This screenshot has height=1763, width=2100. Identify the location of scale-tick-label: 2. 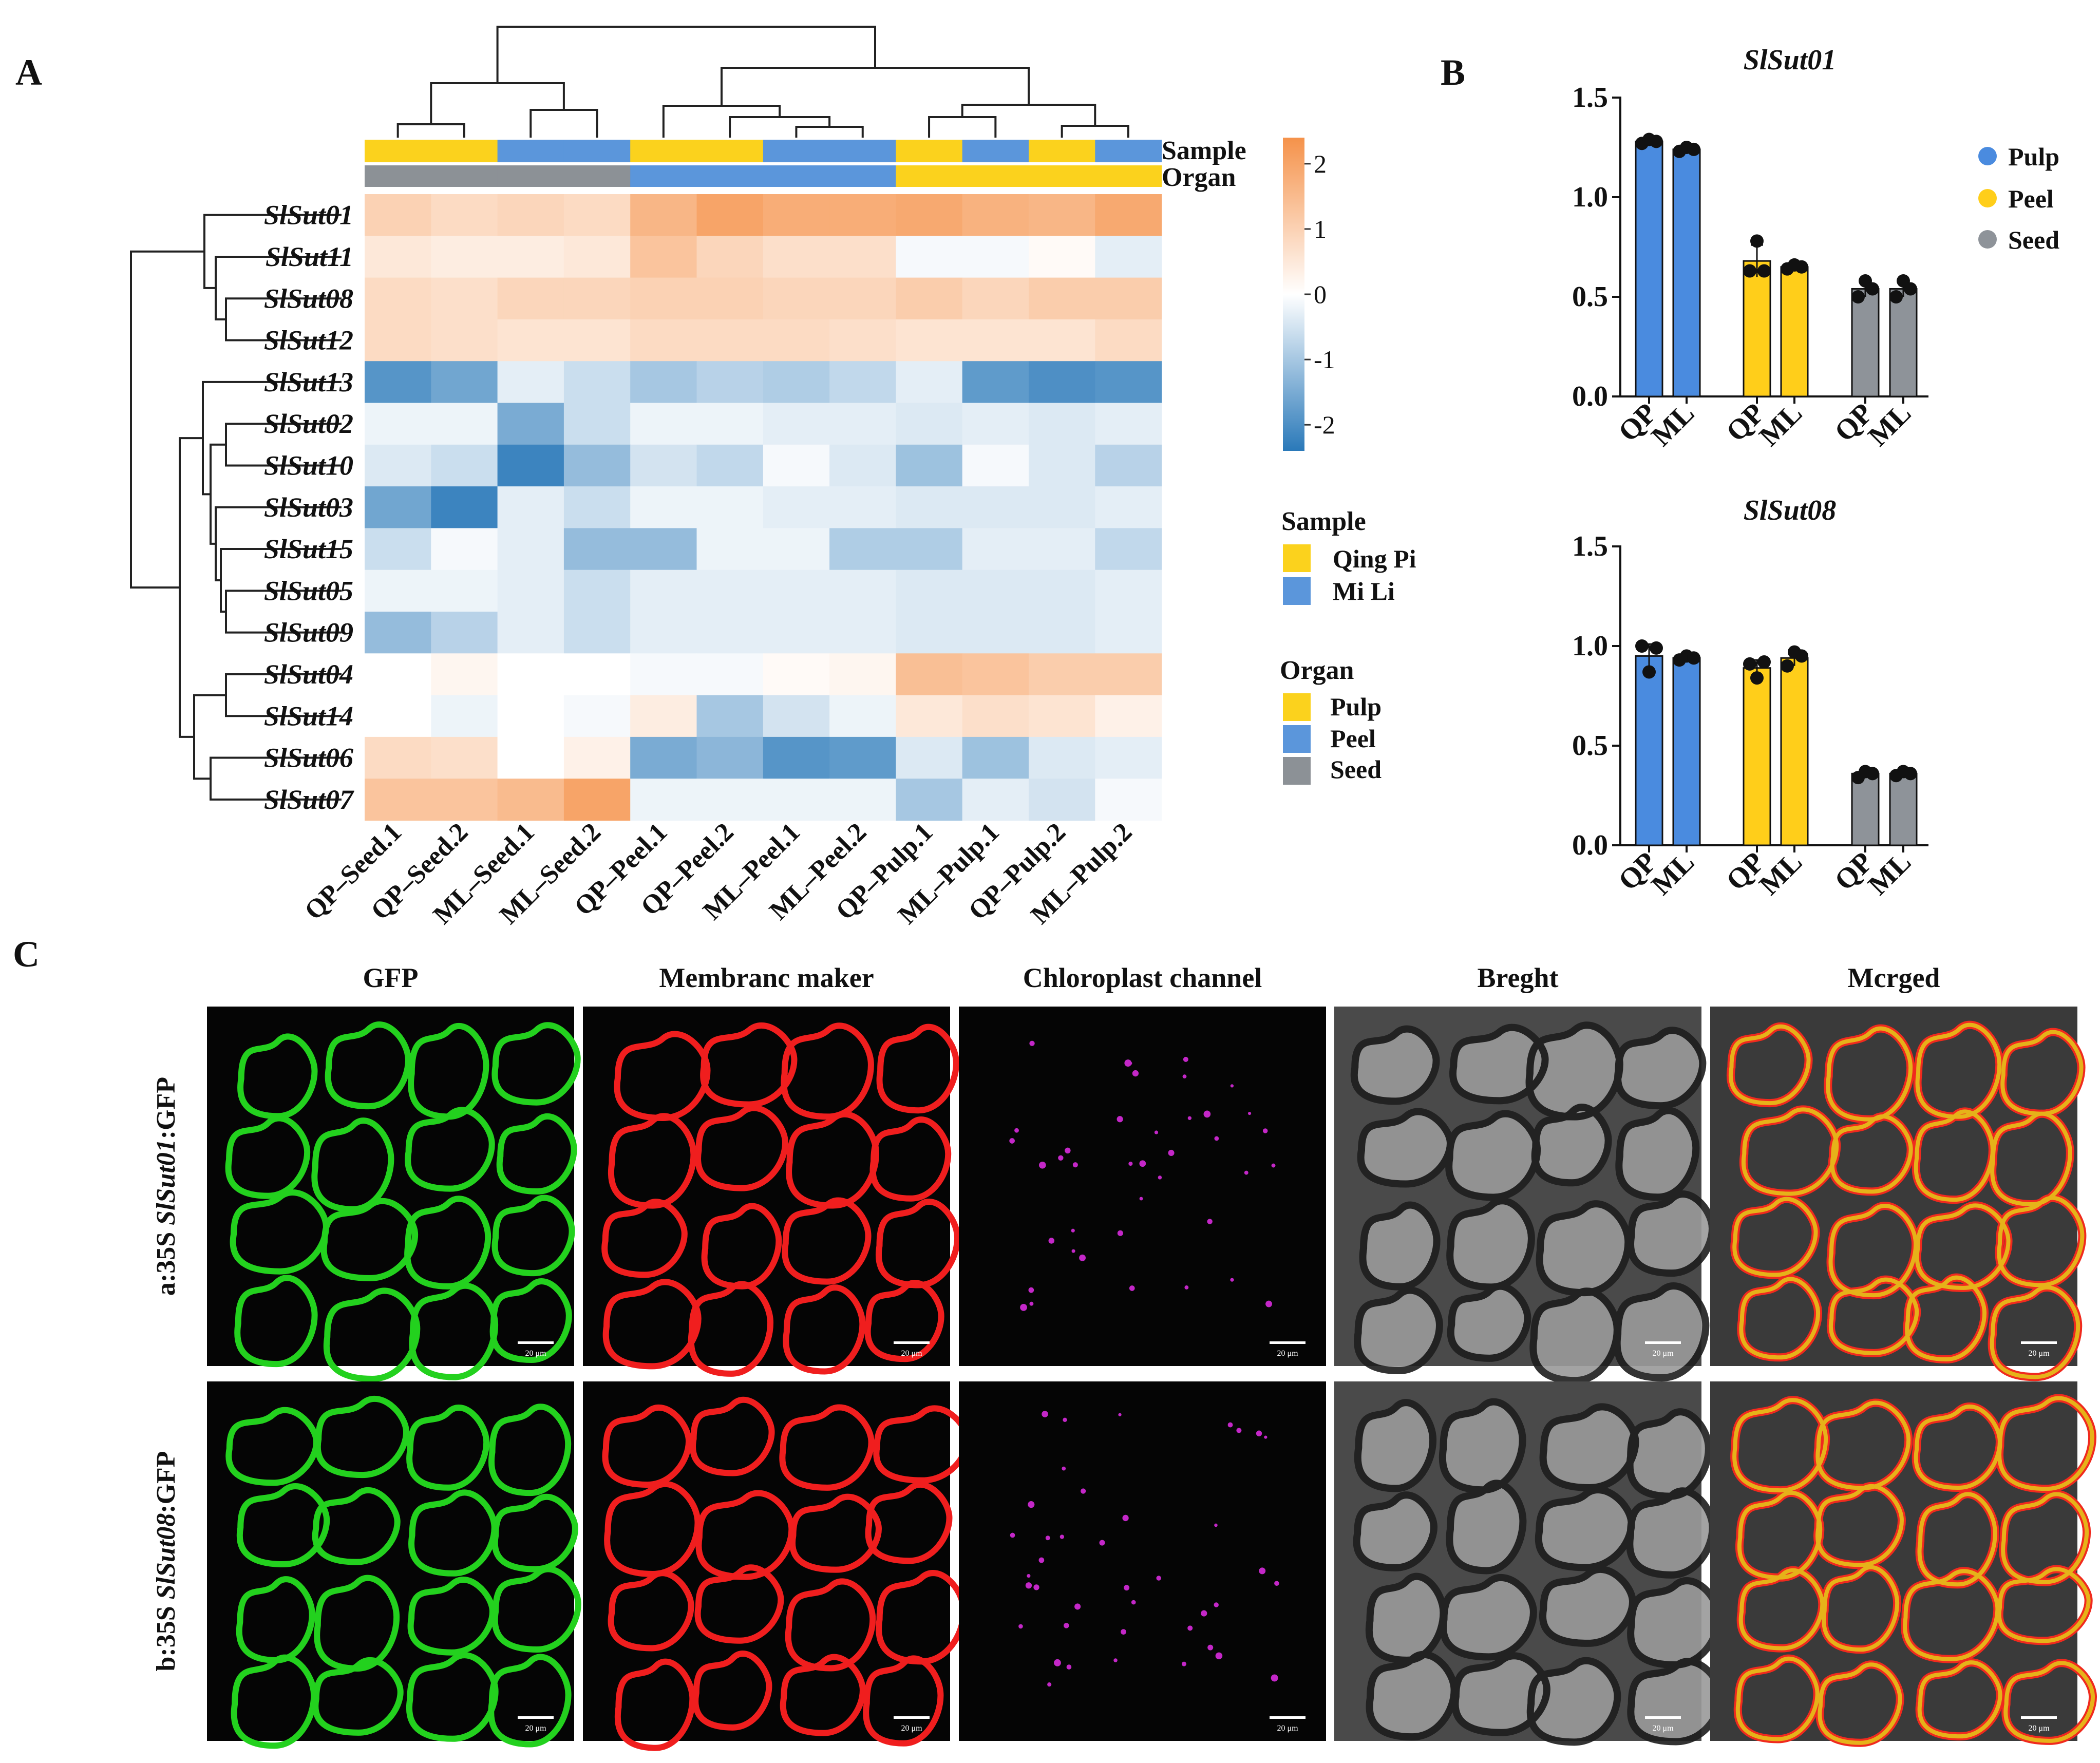
(1320, 163).